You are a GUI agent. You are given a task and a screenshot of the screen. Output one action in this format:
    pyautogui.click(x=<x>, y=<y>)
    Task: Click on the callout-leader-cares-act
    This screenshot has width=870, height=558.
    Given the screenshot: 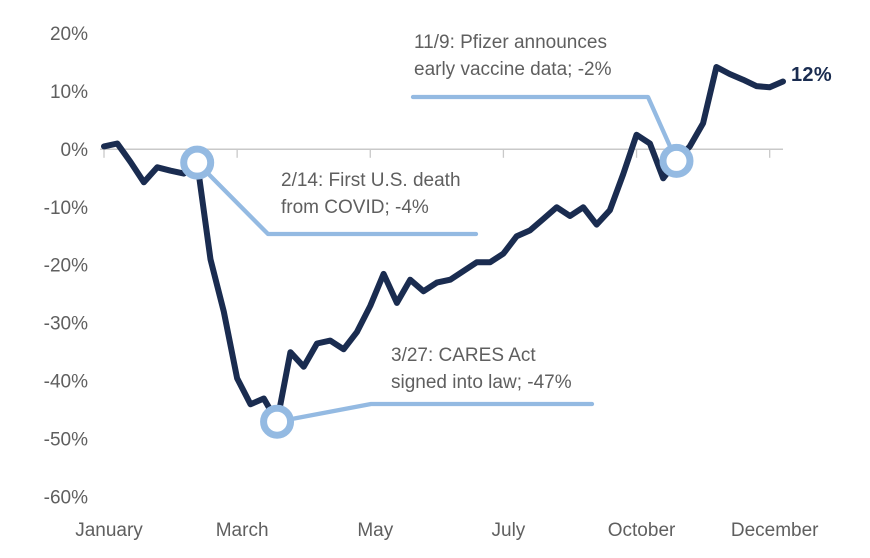 What is the action you would take?
    pyautogui.click(x=434, y=412)
    